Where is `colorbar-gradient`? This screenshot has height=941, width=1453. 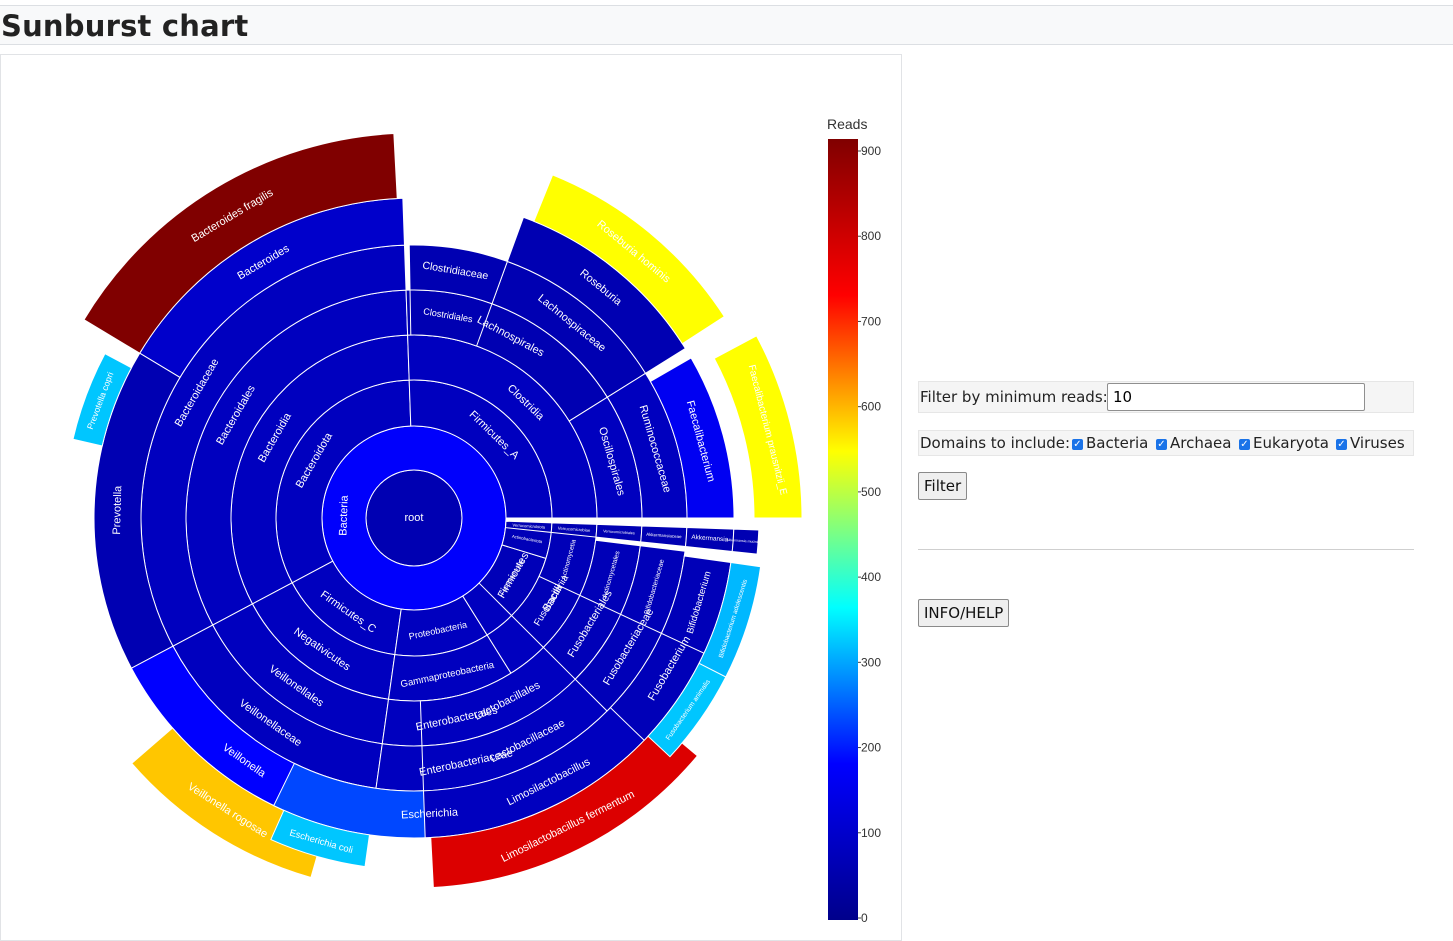 colorbar-gradient is located at coordinates (843, 529).